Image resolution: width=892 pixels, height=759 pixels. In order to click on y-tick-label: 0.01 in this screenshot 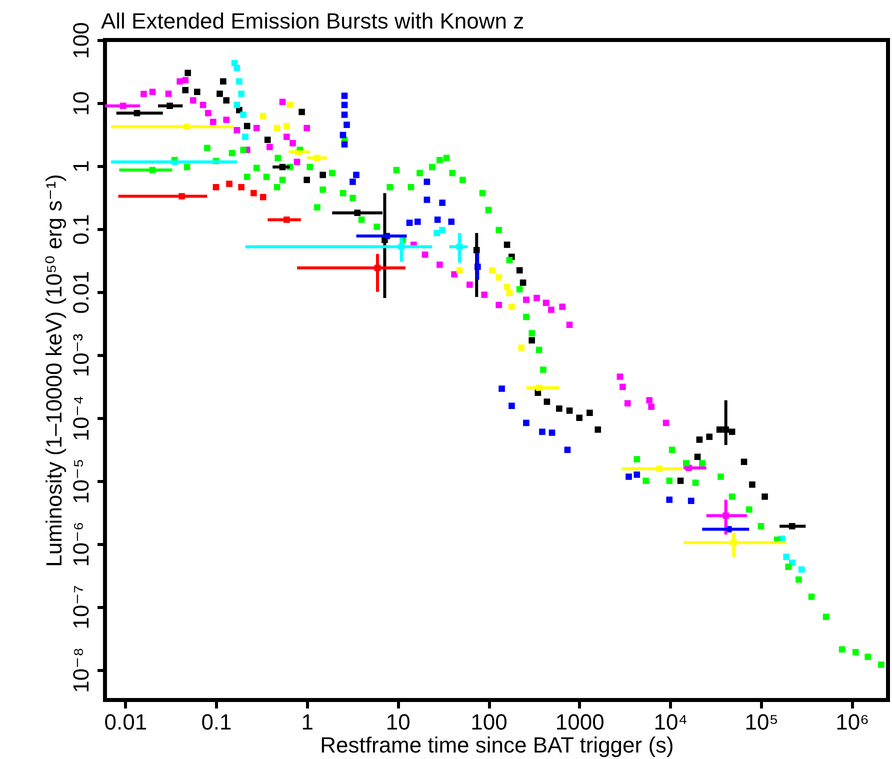, I will do `click(81, 292)`.